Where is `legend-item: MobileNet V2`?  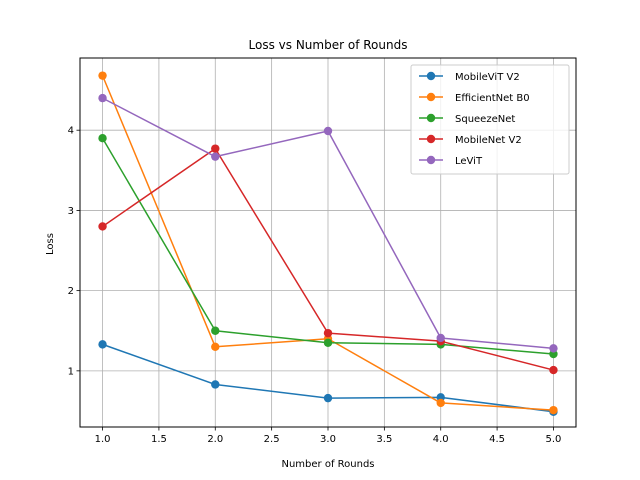 legend-item: MobileNet V2 is located at coordinates (470, 140).